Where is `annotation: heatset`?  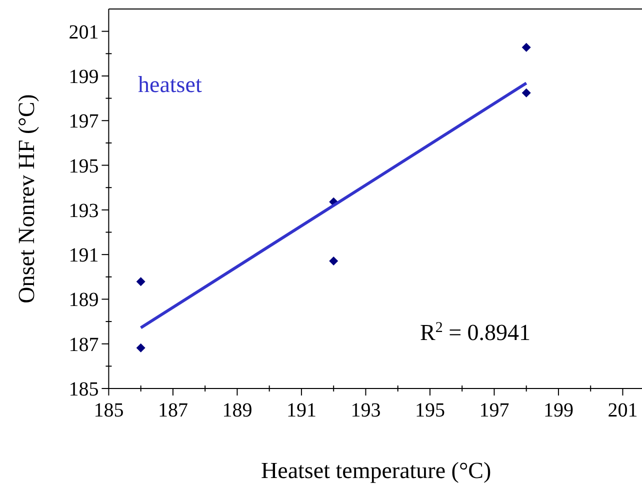
annotation: heatset is located at coordinates (170, 84).